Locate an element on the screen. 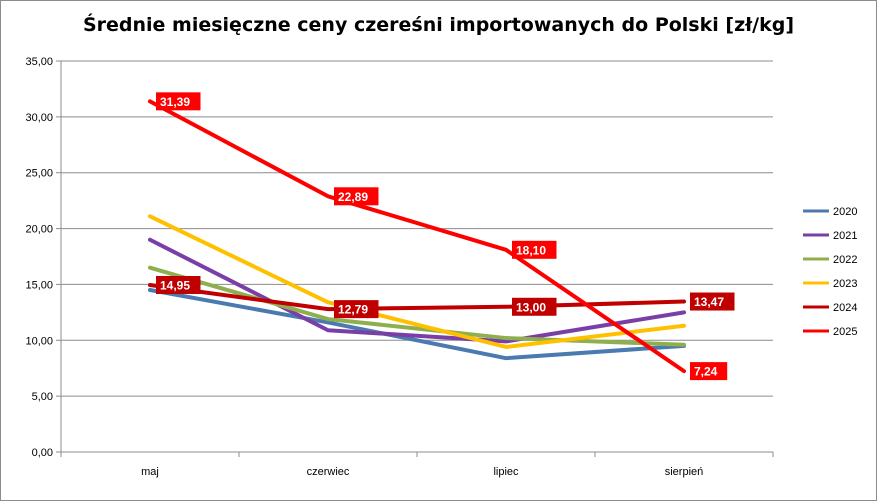 This screenshot has height=501, width=877. y-tick-label: 10,00 is located at coordinates (39, 341).